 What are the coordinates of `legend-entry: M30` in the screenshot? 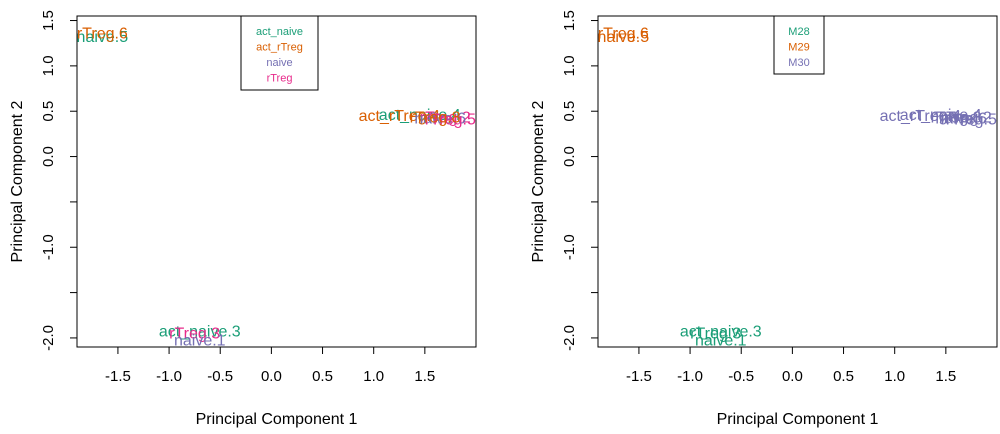 It's located at (798, 63).